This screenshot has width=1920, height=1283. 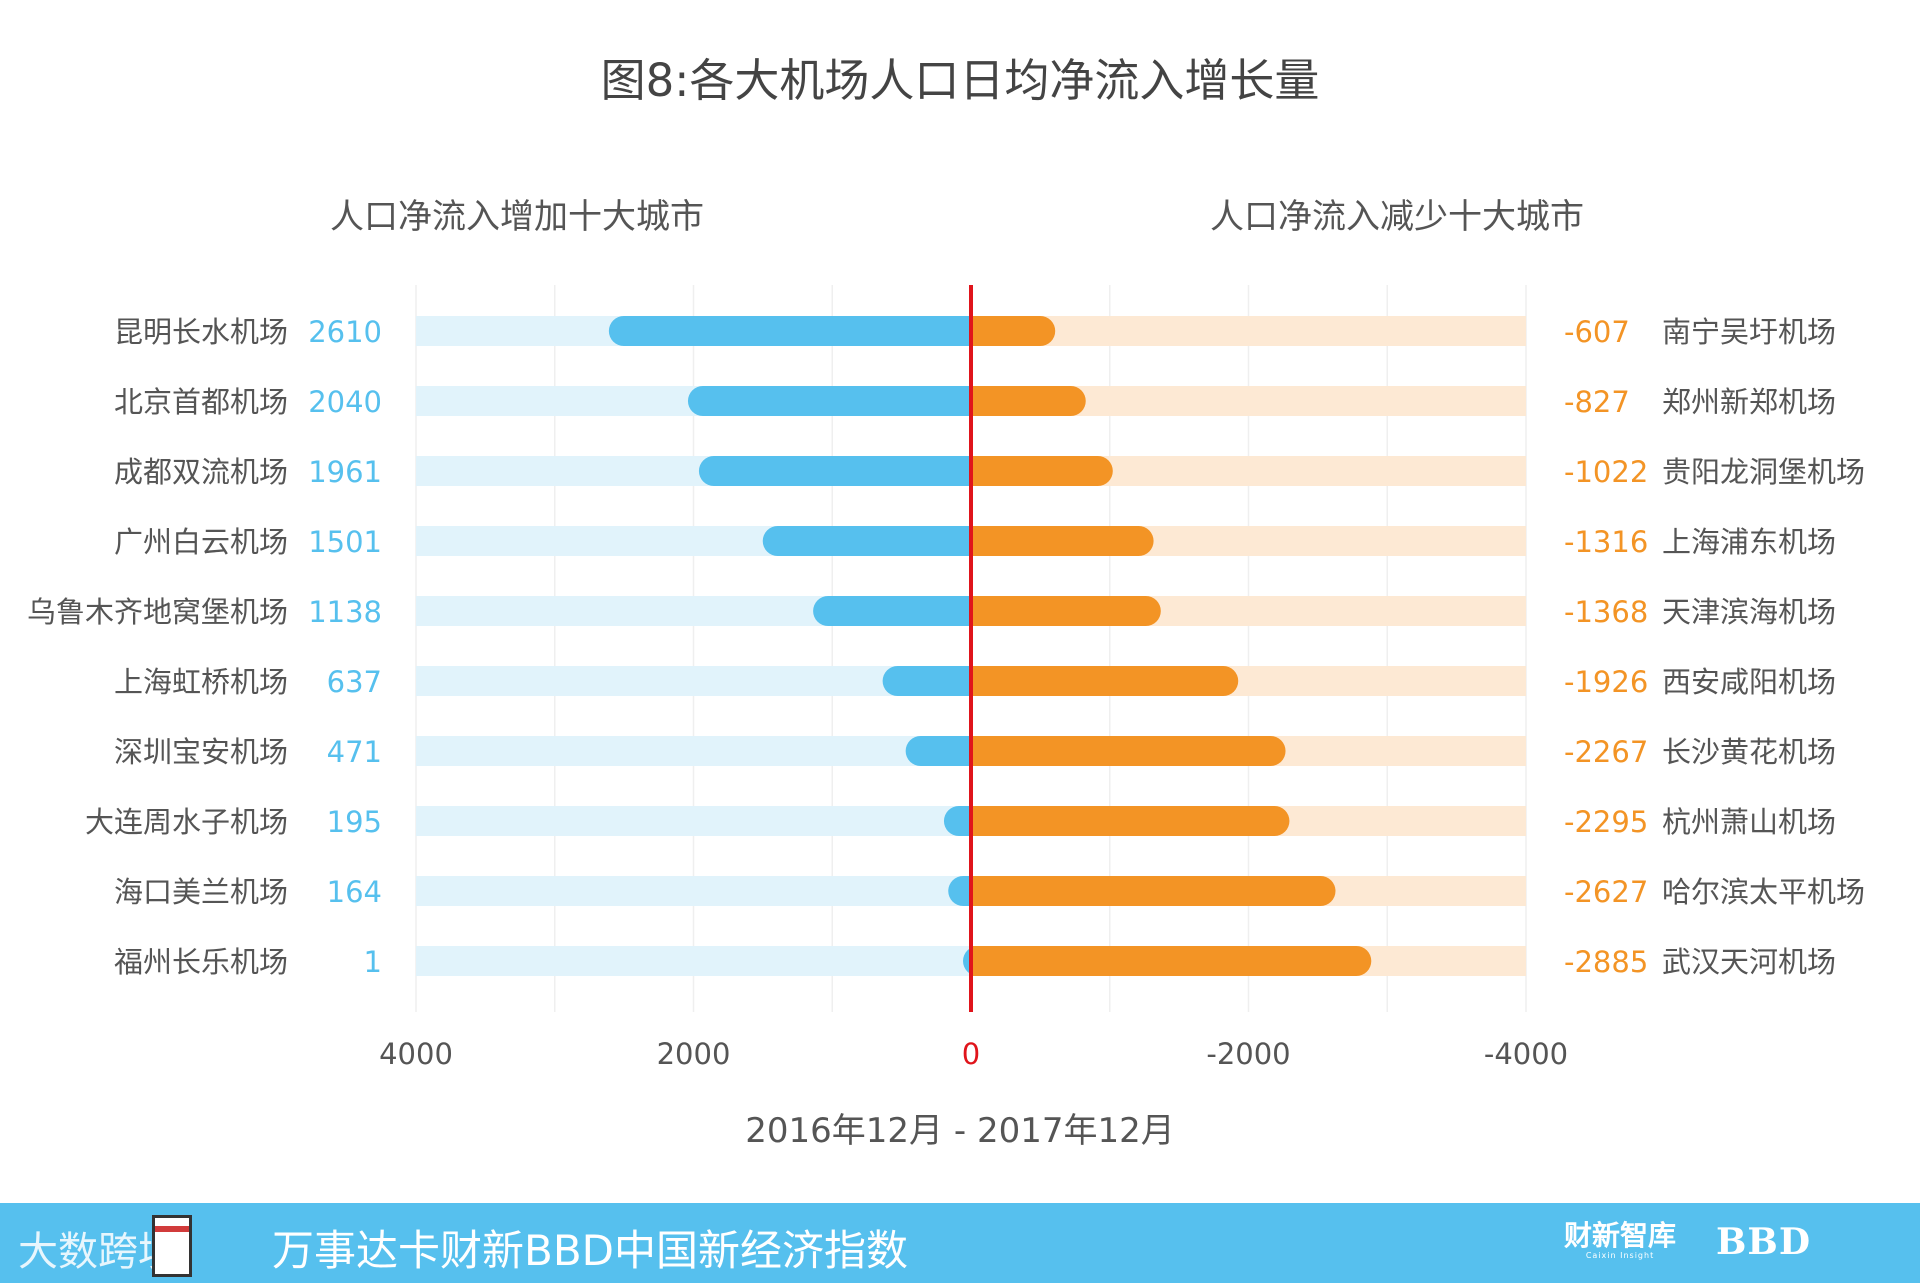 I want to click on x-tick-label: 4000, so click(x=416, y=1054).